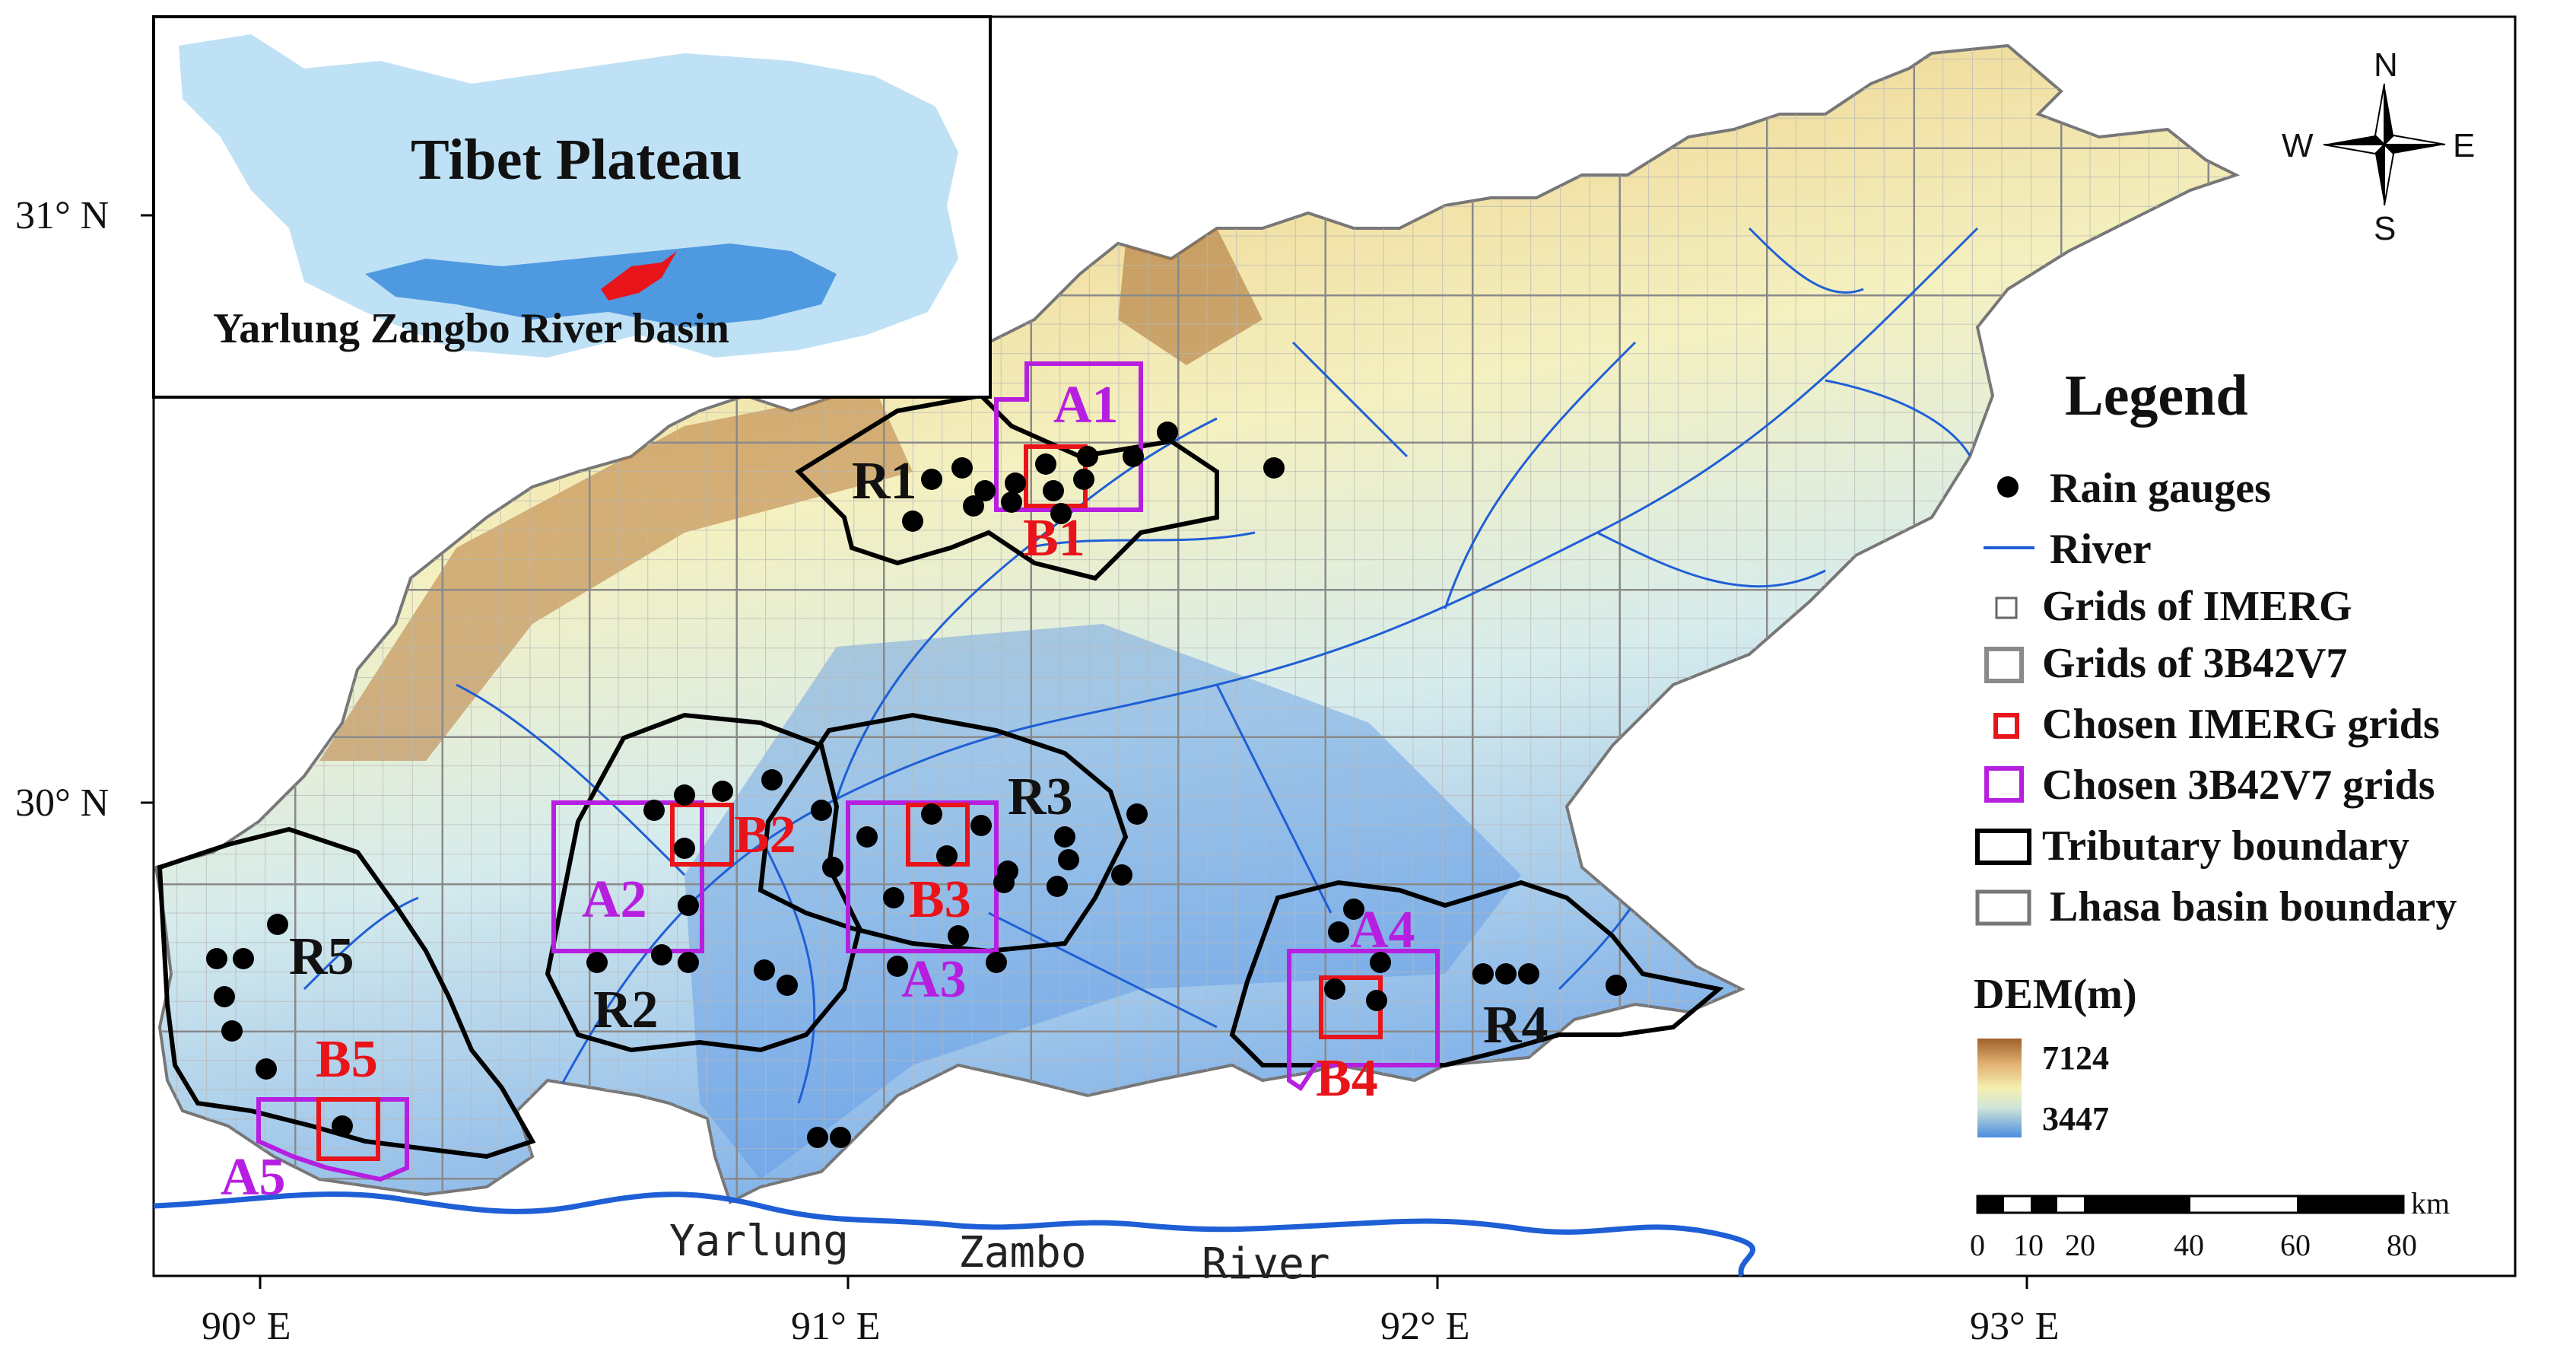 The height and width of the screenshot is (1352, 2576). I want to click on tributary-r4, so click(1476, 974).